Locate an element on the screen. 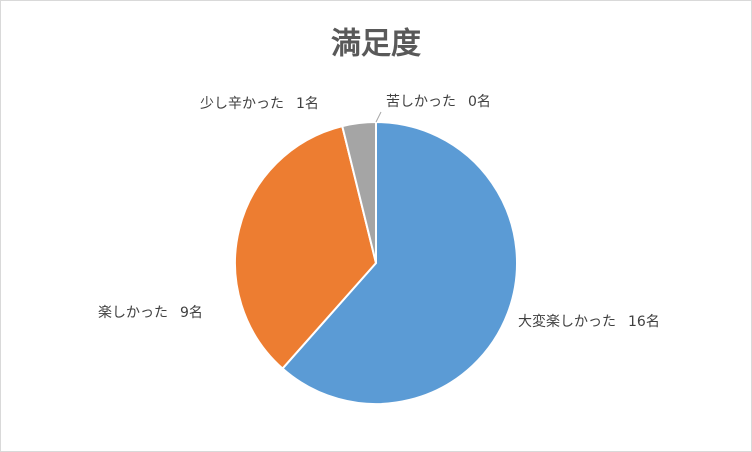 The height and width of the screenshot is (452, 752). data-label-value: 9名 is located at coordinates (191, 313).